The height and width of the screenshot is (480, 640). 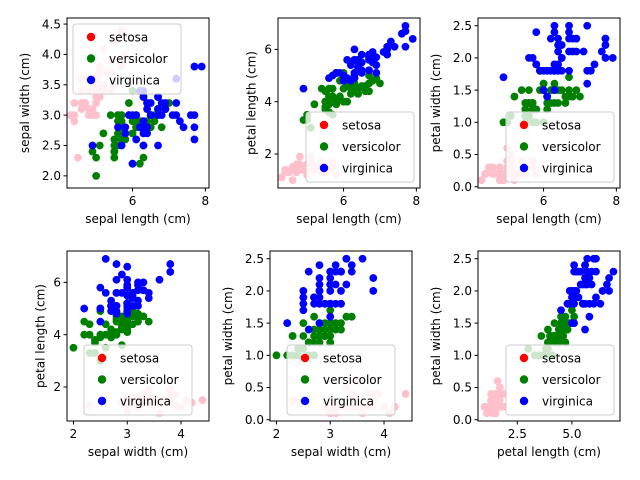 What do you see at coordinates (254, 291) in the screenshot?
I see `y-tick-label: 2.0` at bounding box center [254, 291].